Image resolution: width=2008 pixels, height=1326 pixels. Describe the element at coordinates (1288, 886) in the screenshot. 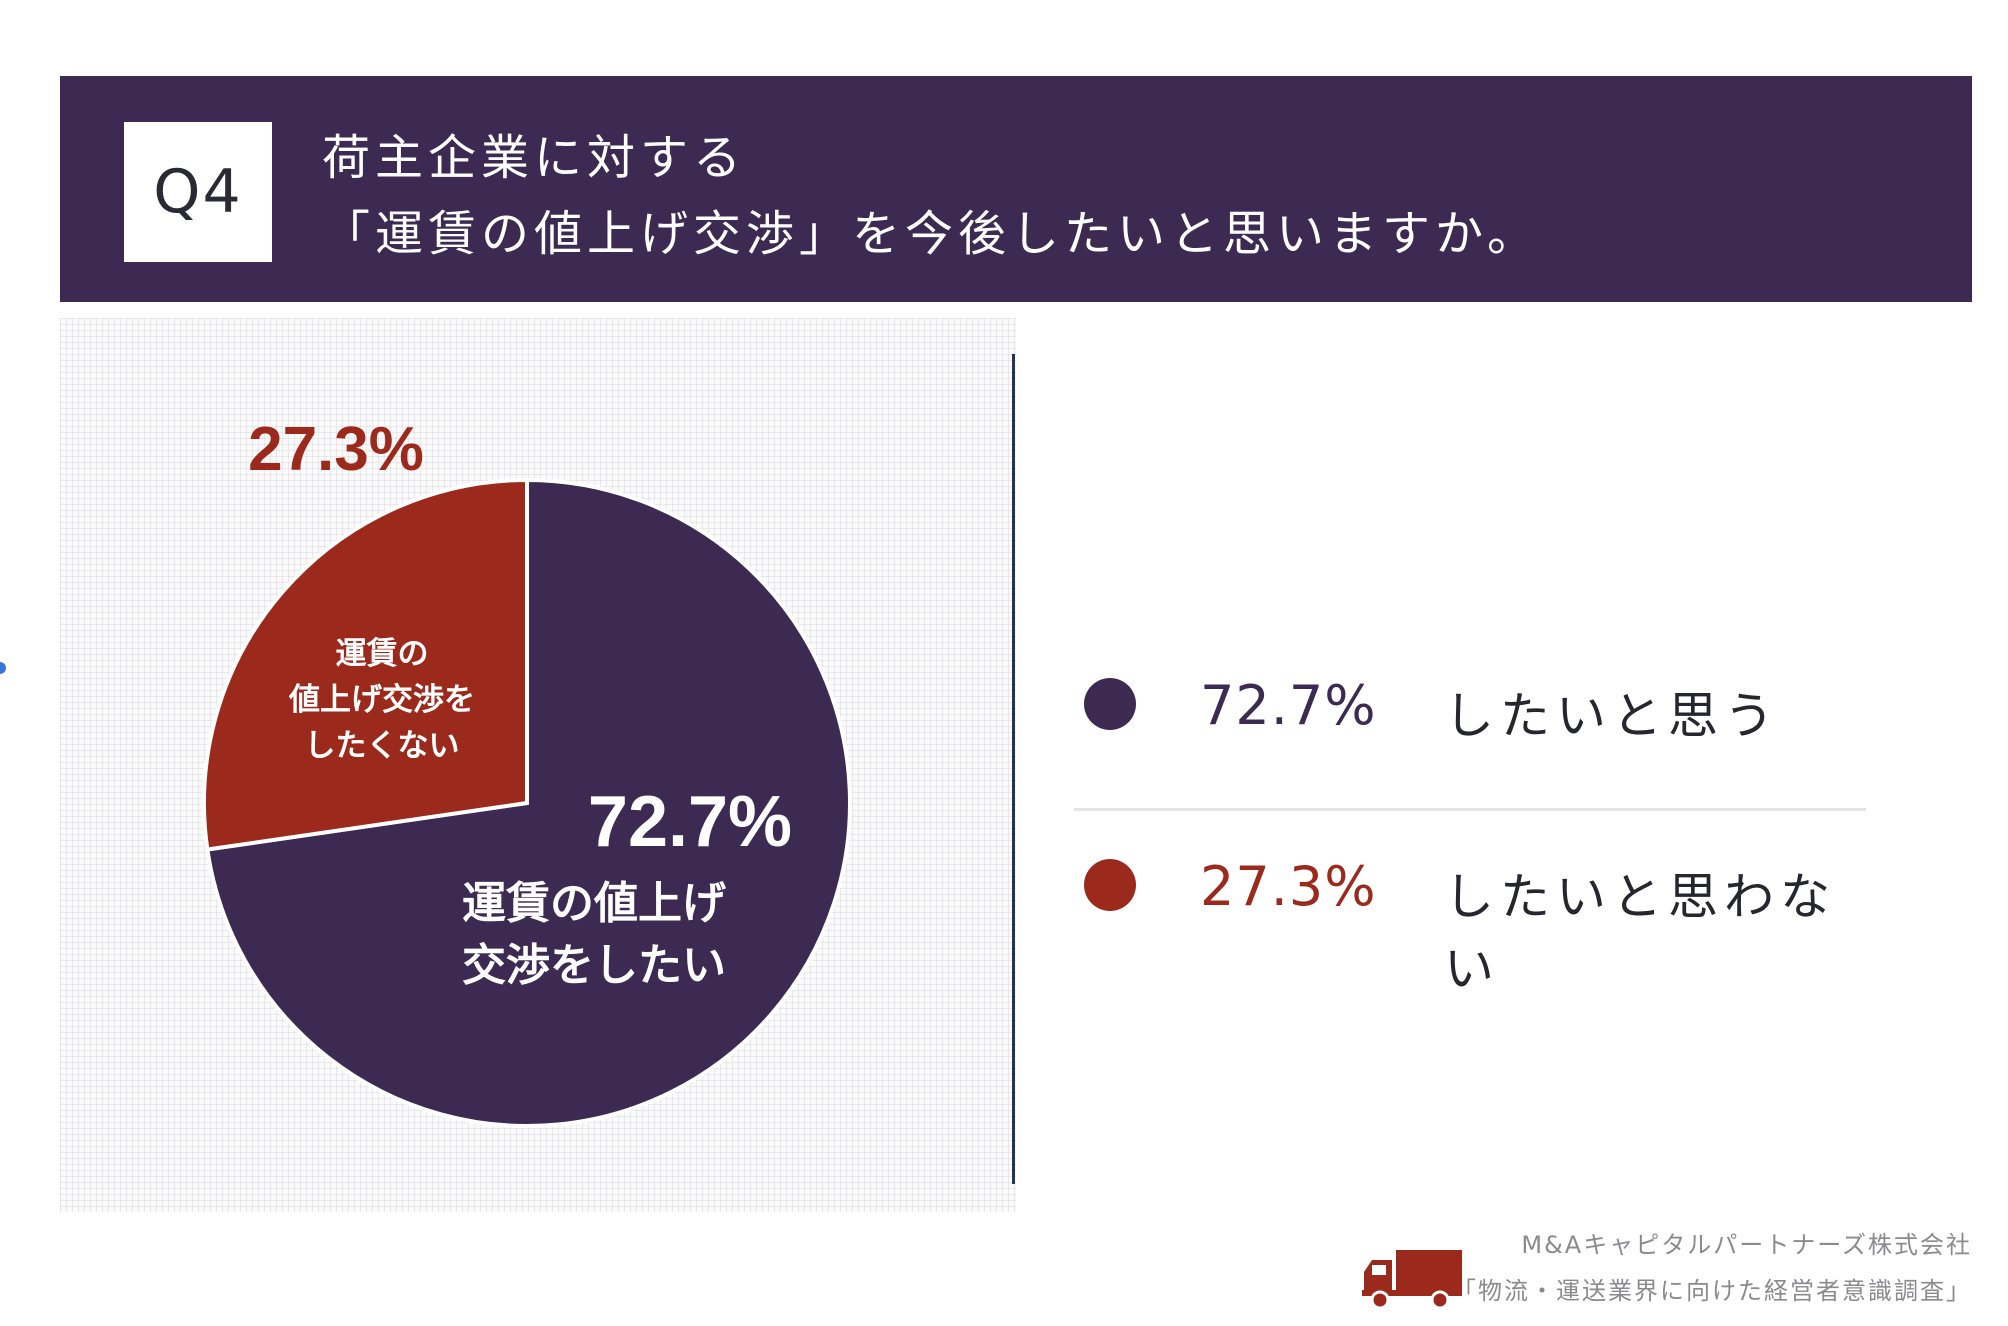

I see `legend-value-no: 27.3%` at that location.